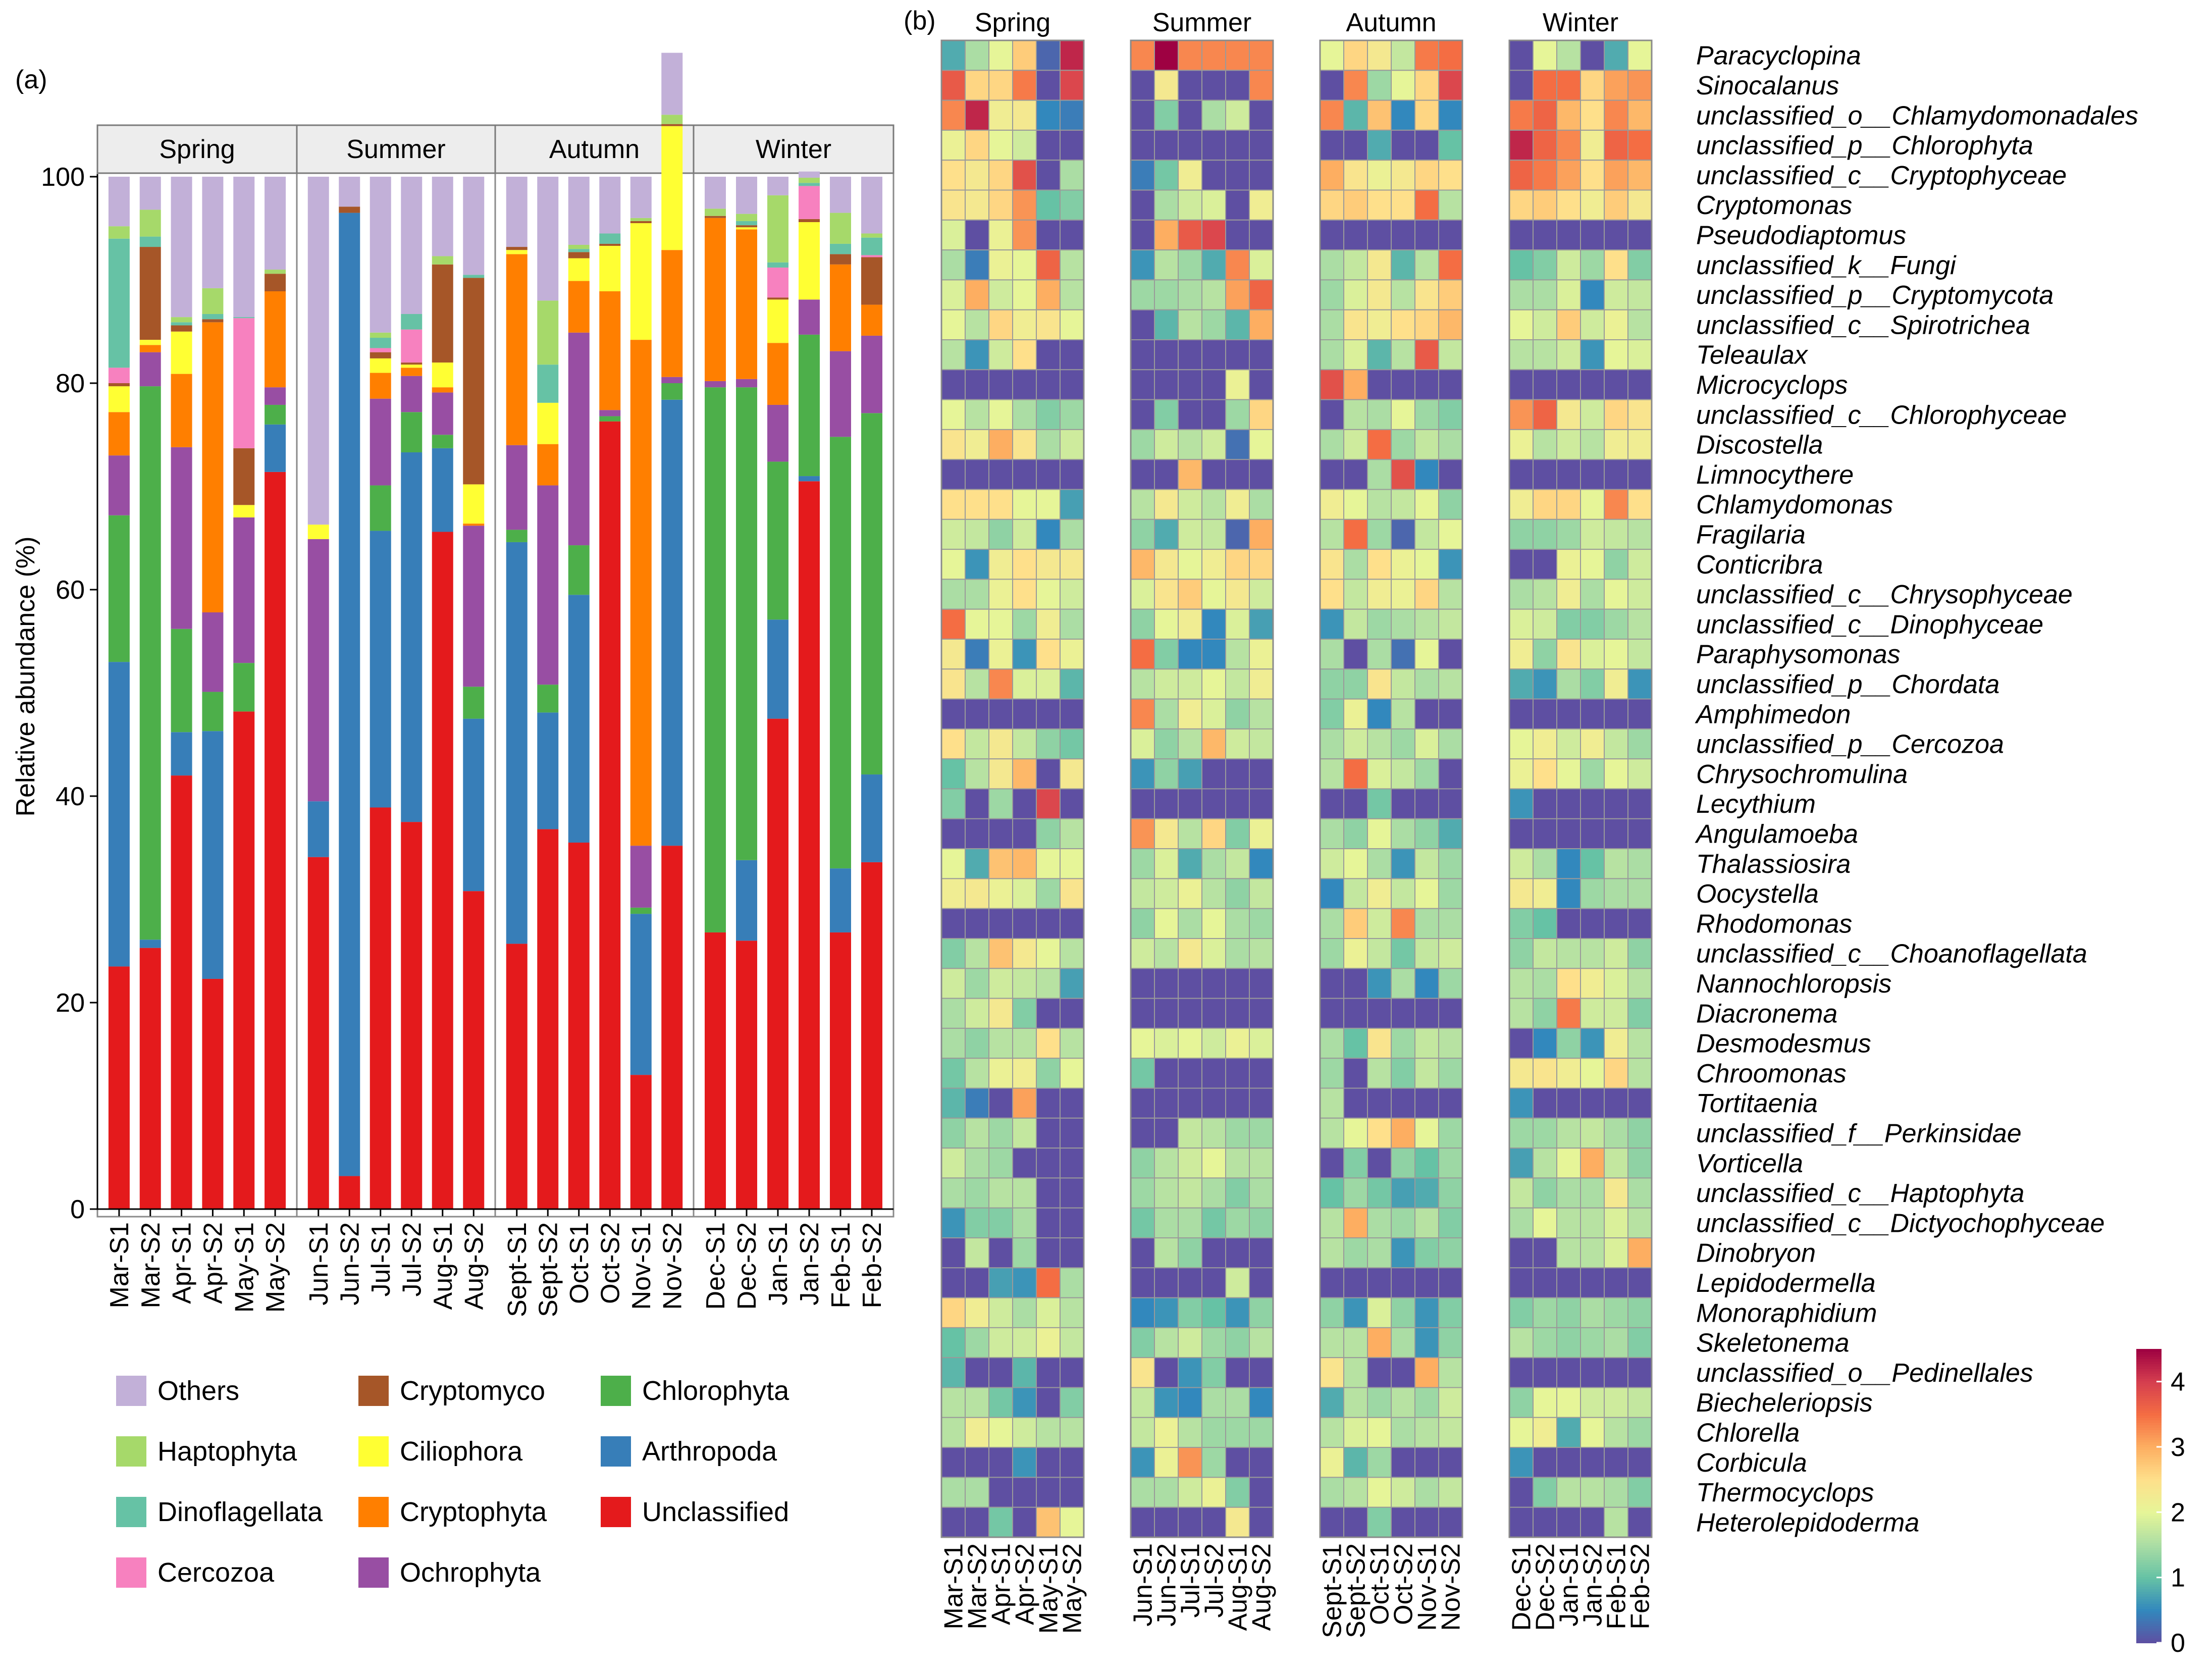 Image resolution: width=2212 pixels, height=1669 pixels. What do you see at coordinates (150, 348) in the screenshot?
I see `bar-segment-cryptophyta` at bounding box center [150, 348].